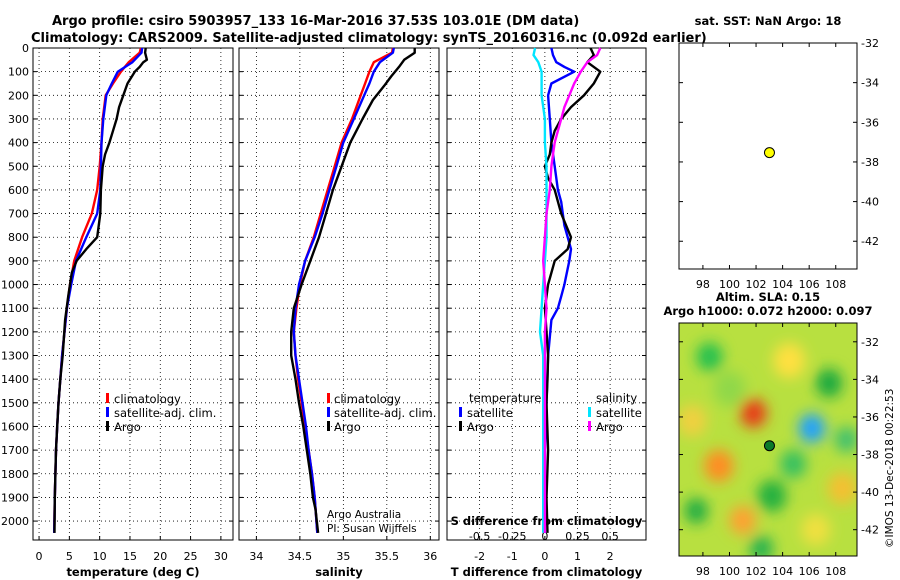 This screenshot has height=580, width=900. Describe the element at coordinates (300, 556) in the screenshot. I see `x-tick-label: 34.5` at that location.